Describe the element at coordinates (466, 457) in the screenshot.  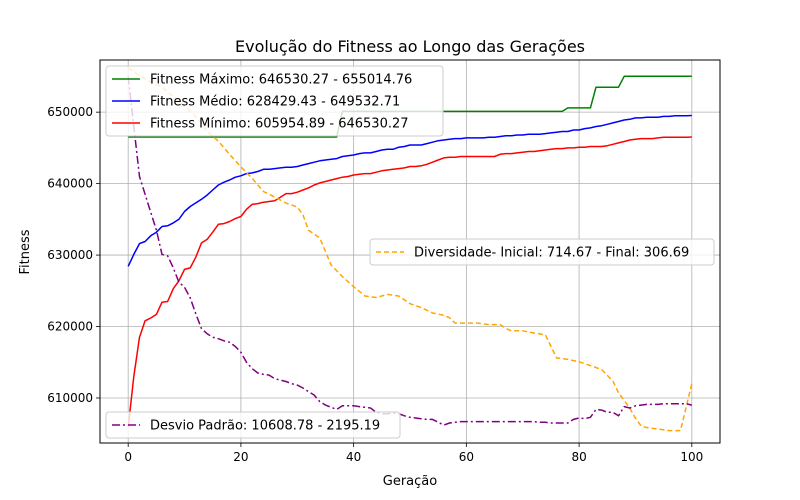
I see `x-tick-label: 60` at that location.